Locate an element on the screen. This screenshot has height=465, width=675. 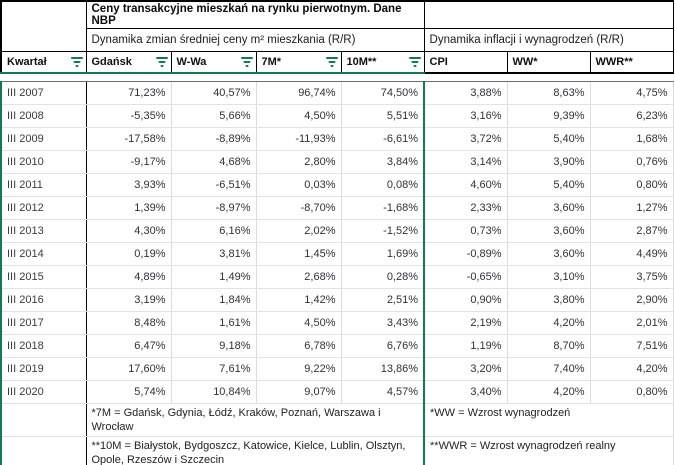
cell-quarter: III 2020 is located at coordinates (43, 392).